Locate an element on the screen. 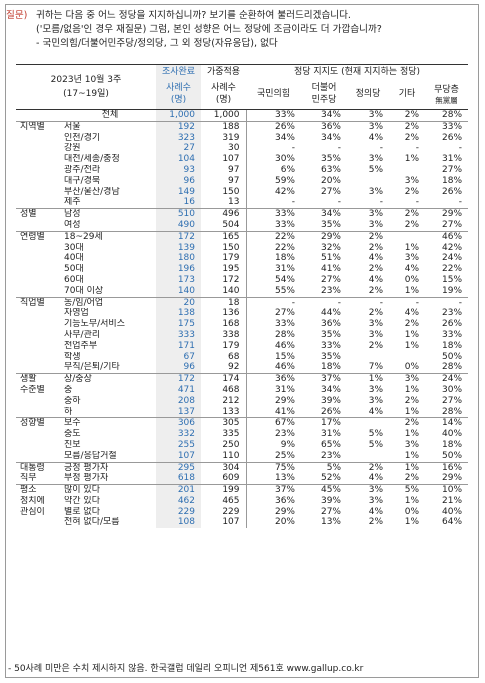  sample-weighted-cell: 195 is located at coordinates (231, 269).